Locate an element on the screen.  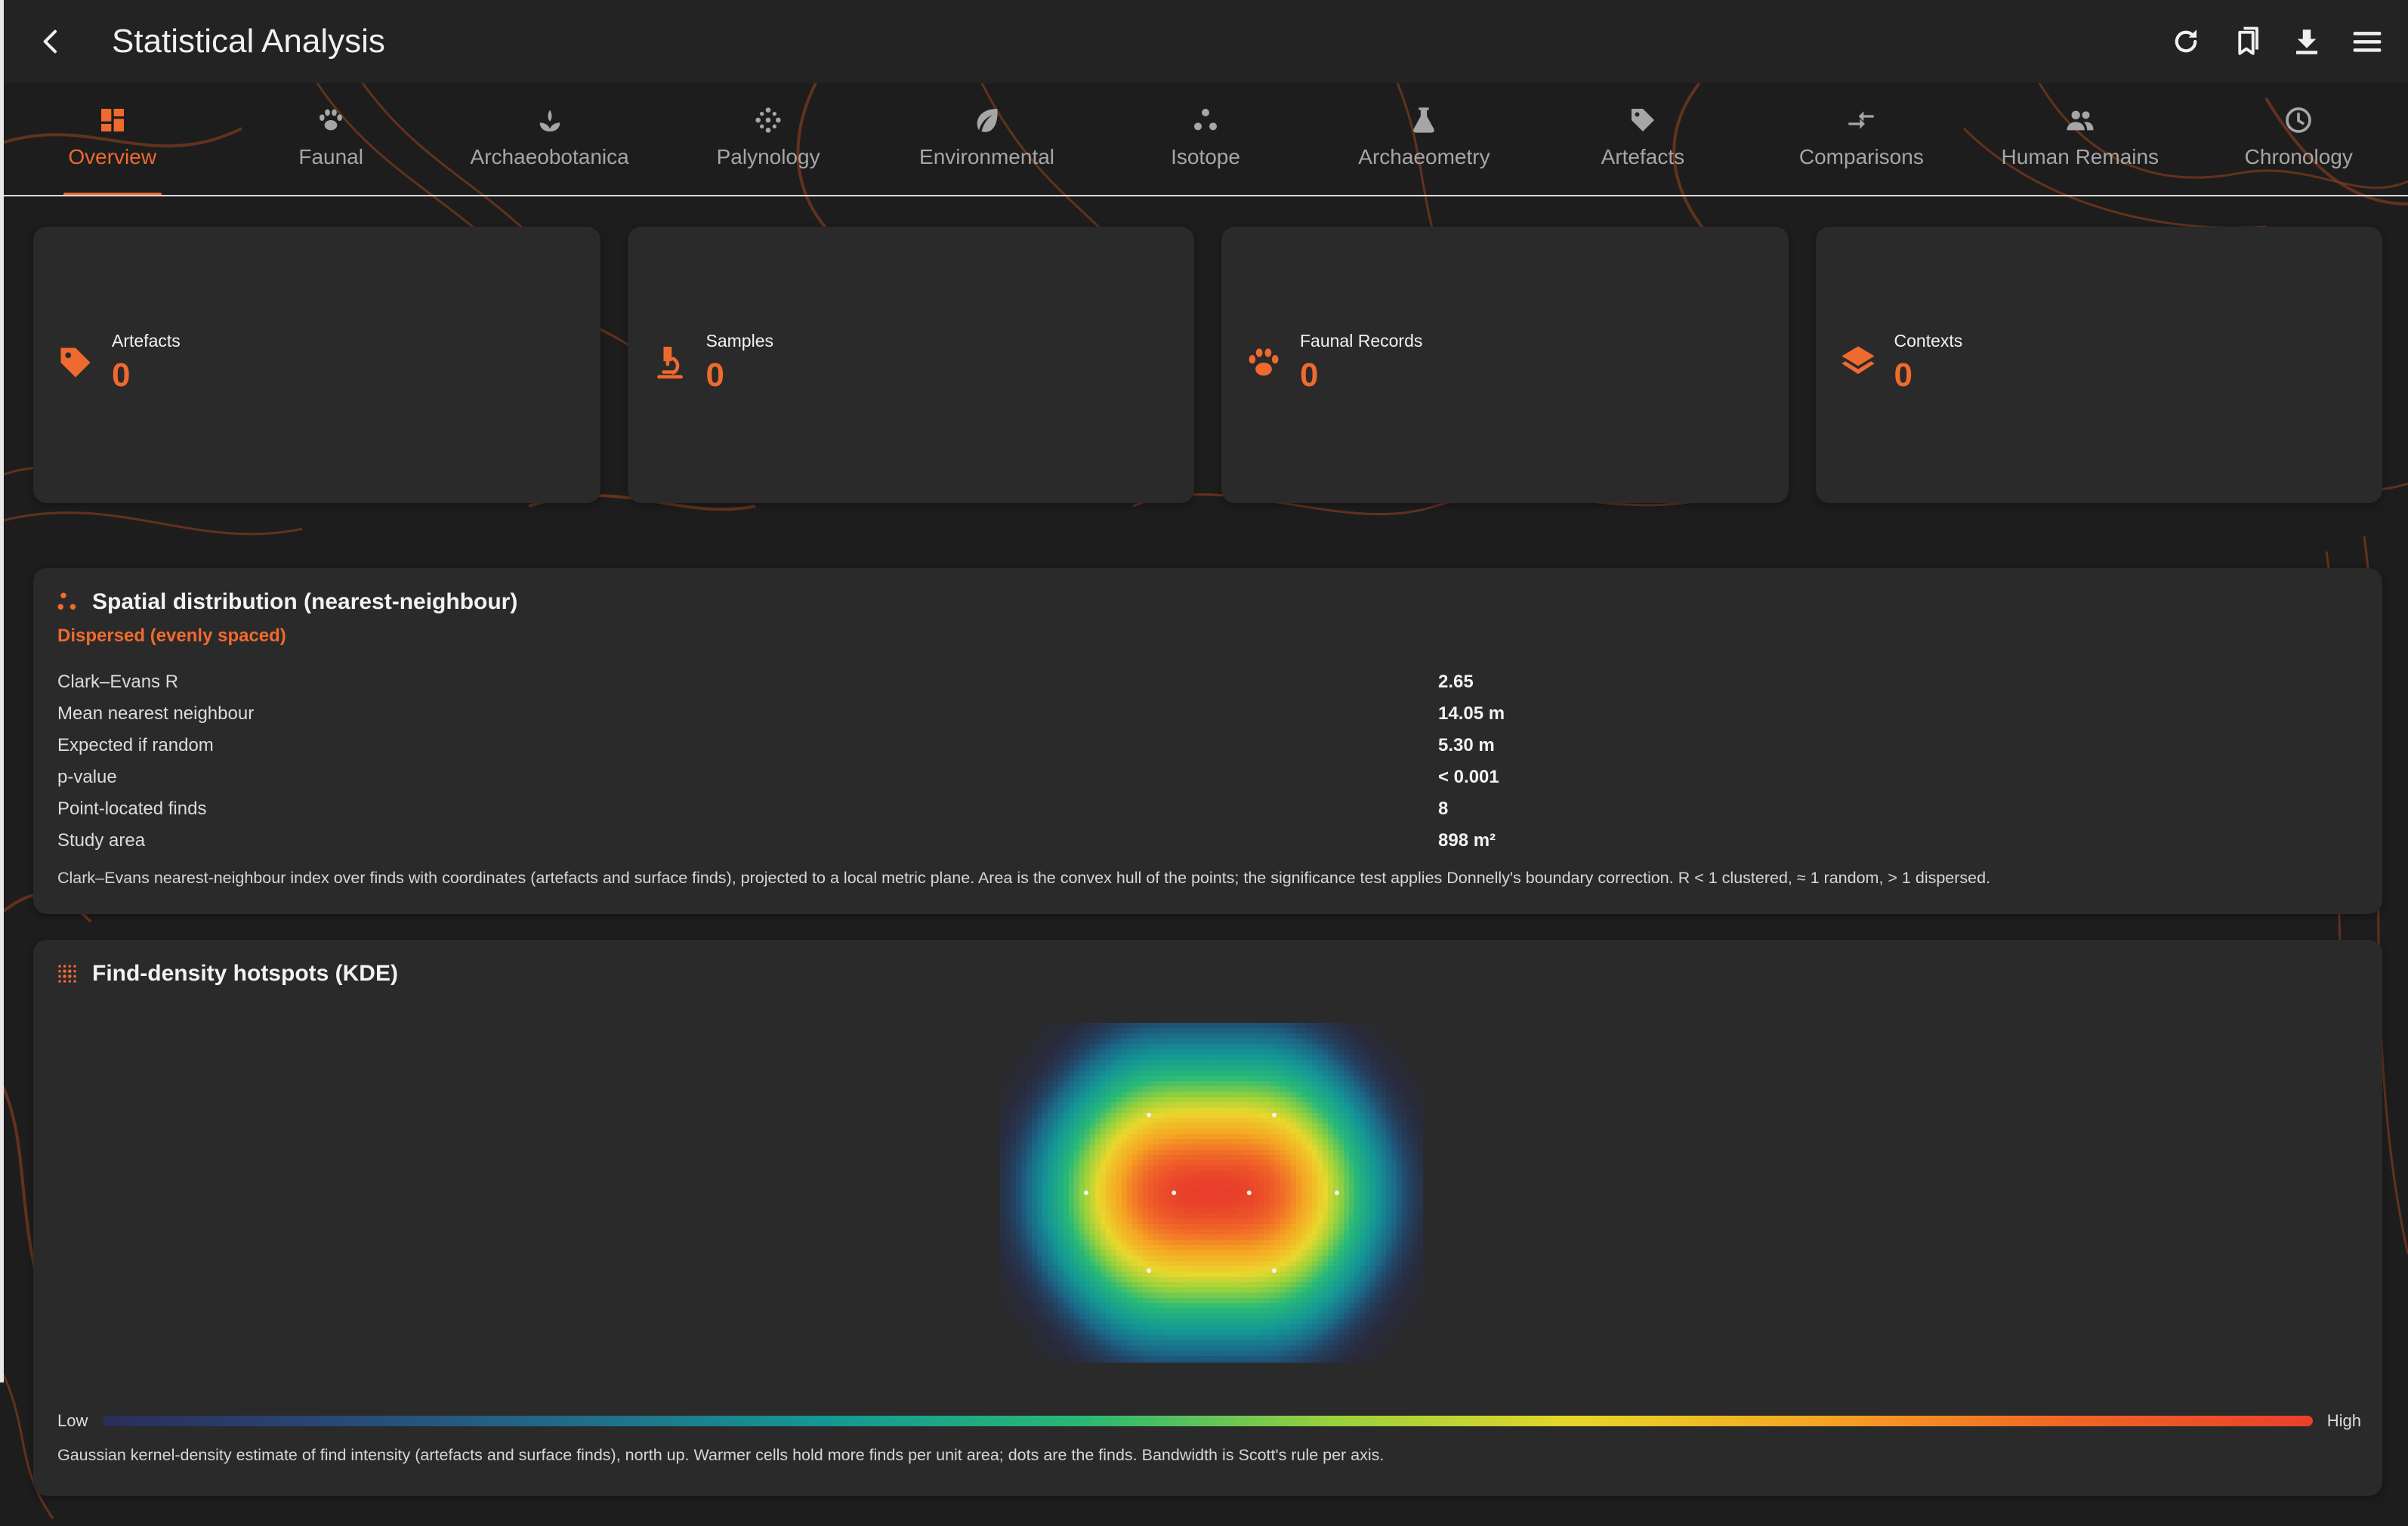
bookmarks-button is located at coordinates (2246, 41).